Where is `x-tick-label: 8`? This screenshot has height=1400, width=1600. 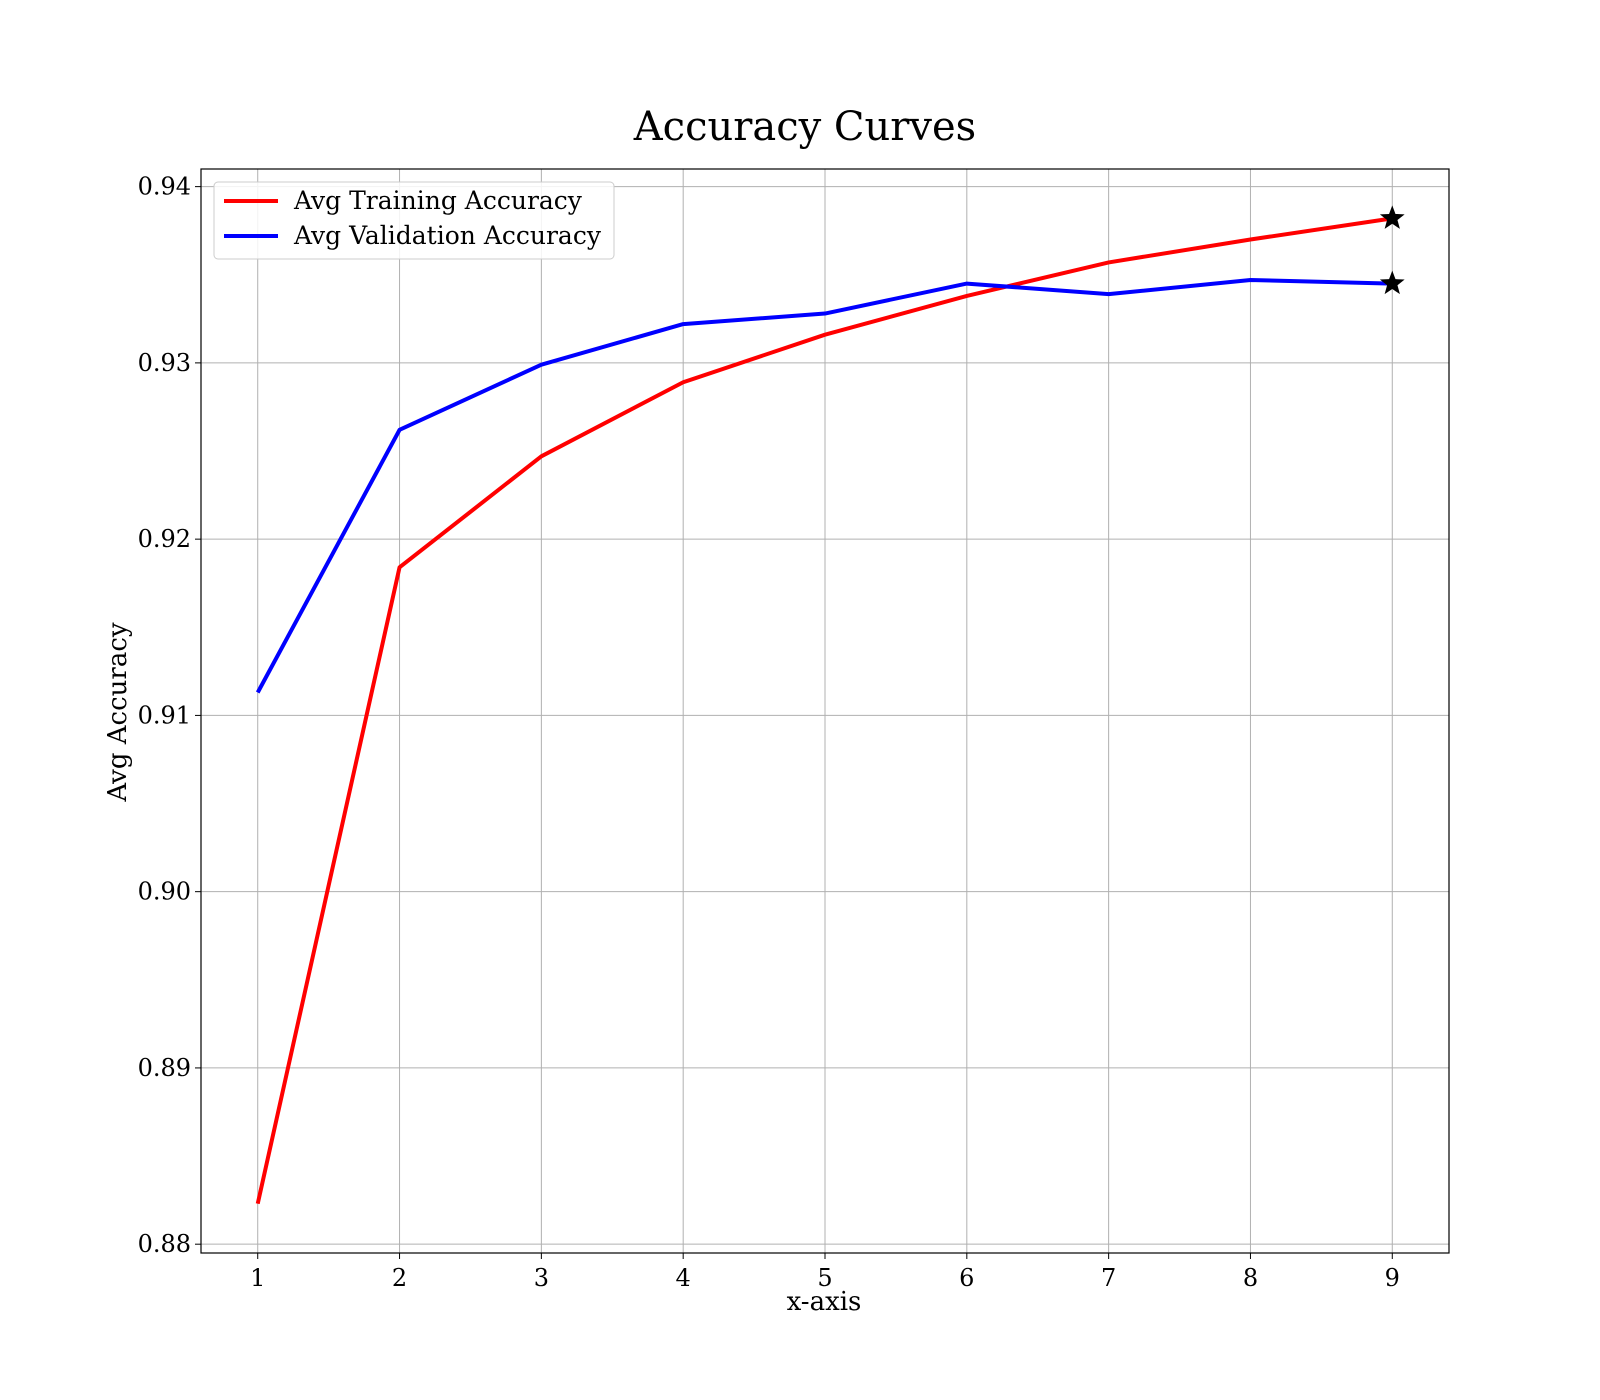
x-tick-label: 8 is located at coordinates (1250, 1278).